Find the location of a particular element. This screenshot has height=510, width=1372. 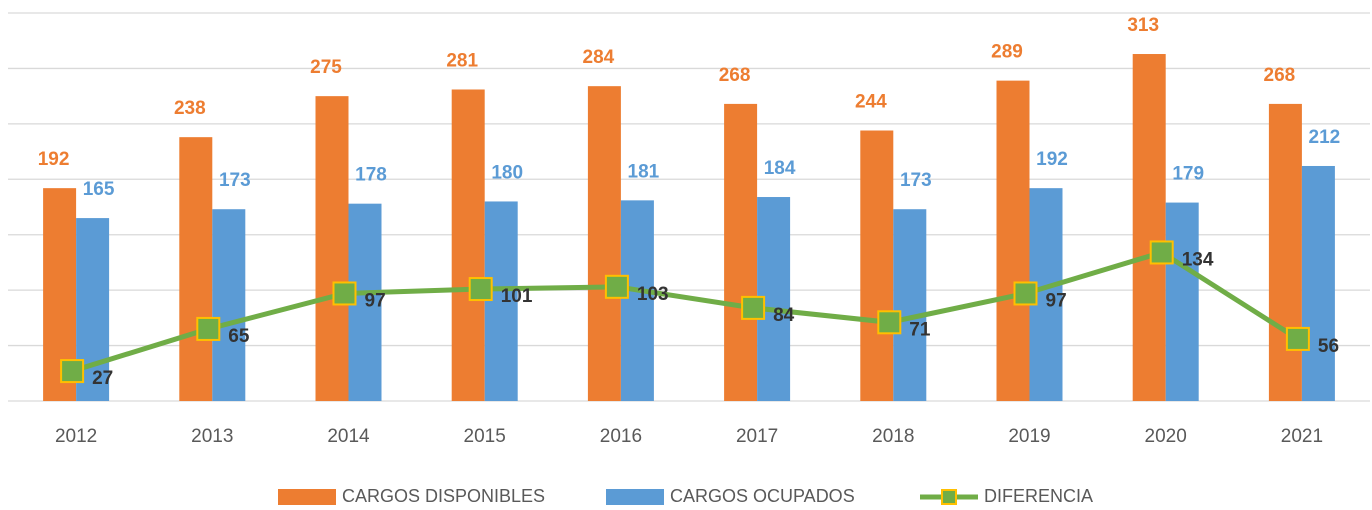

legend-label: CARGOS DISPONIBLES is located at coordinates (443, 496).